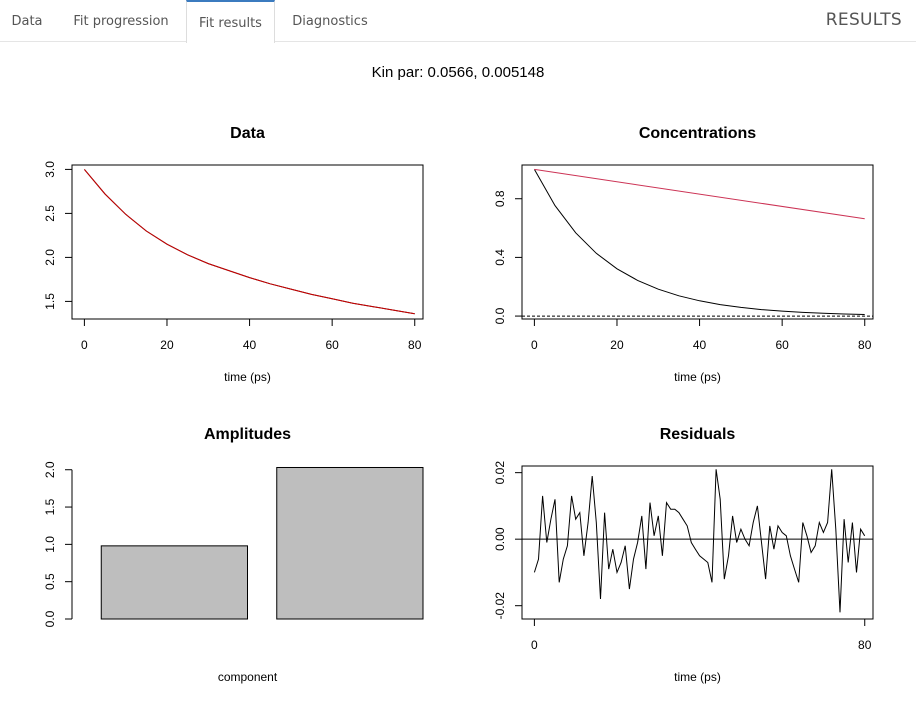 Image resolution: width=916 pixels, height=710 pixels. I want to click on concentrations-x-label: time (ps), so click(697, 377).